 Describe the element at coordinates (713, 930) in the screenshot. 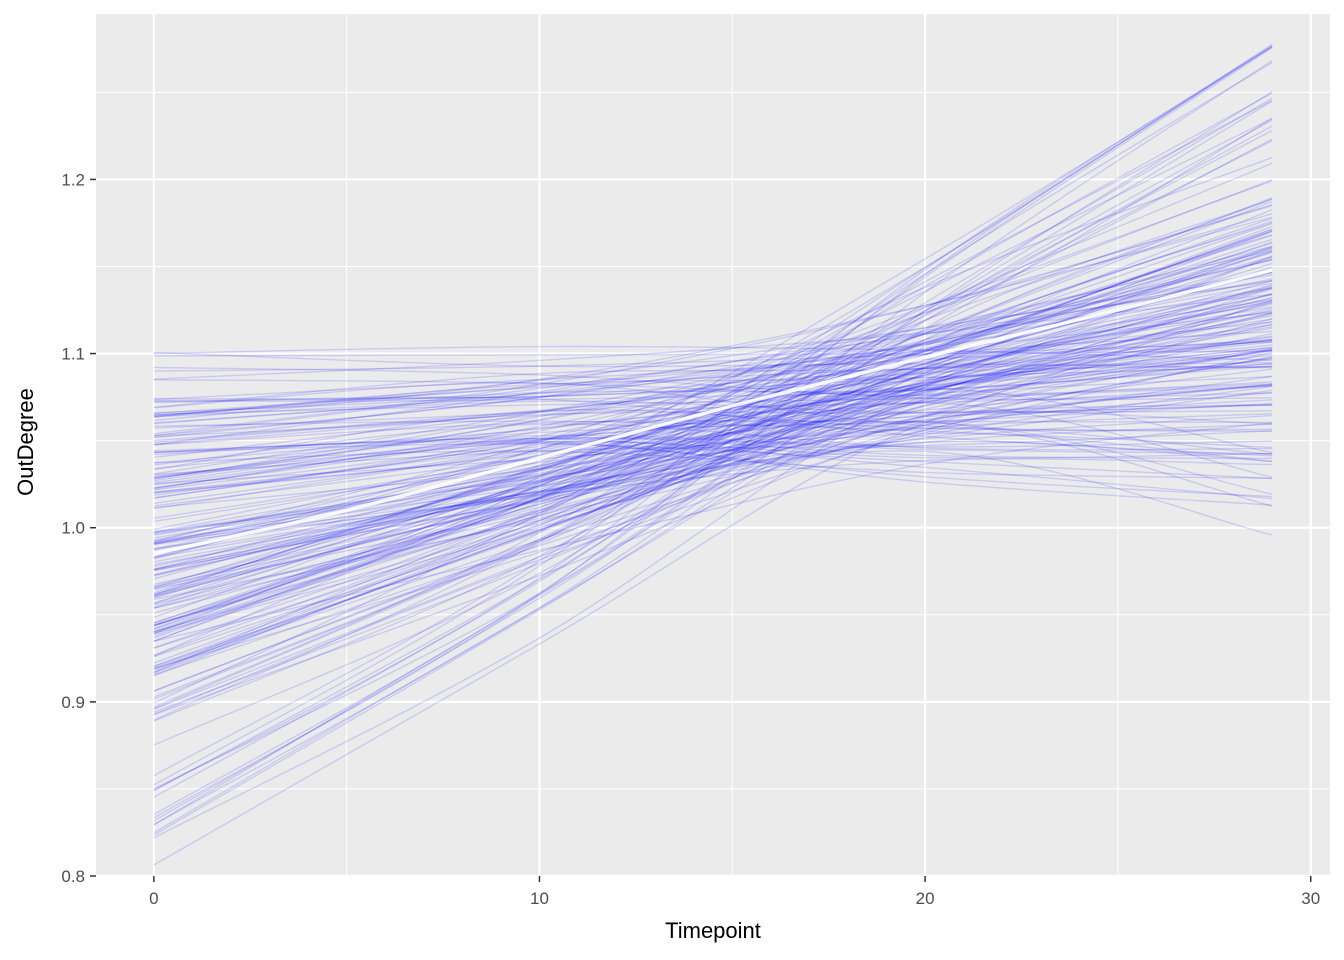

I see `x-axis-title: Timepoint` at that location.